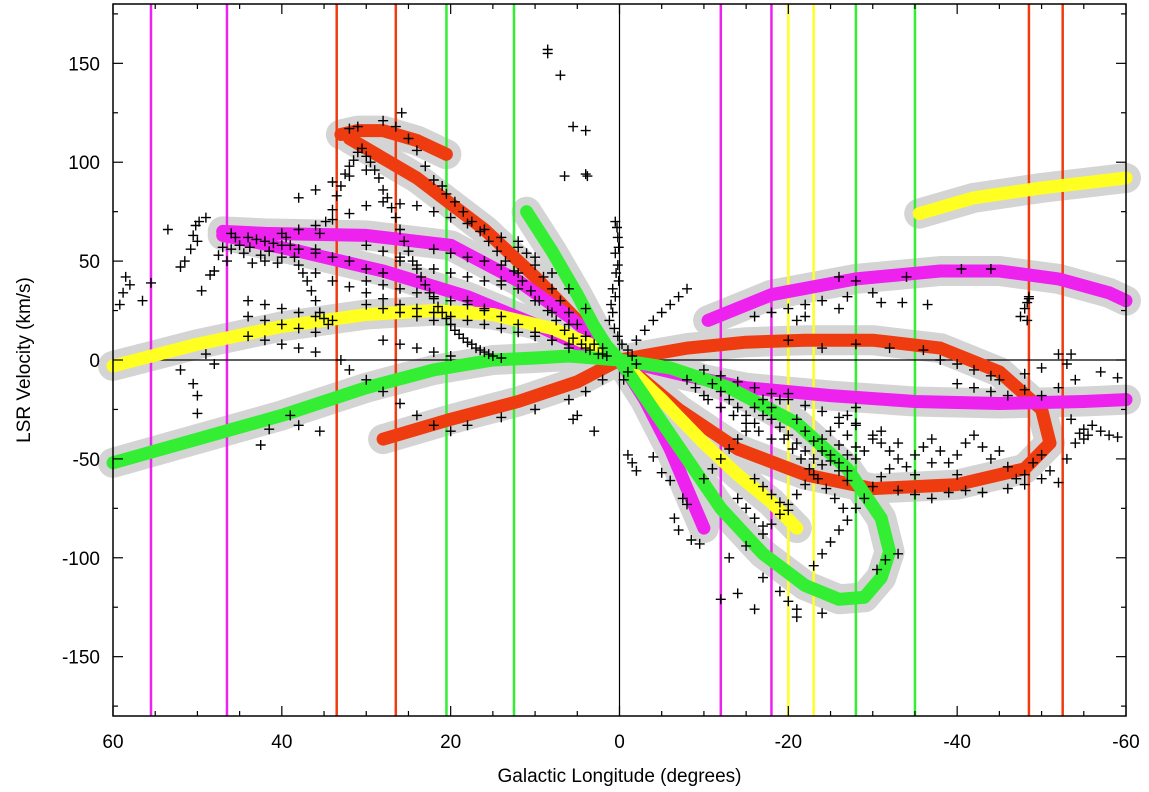 The height and width of the screenshot is (792, 1149). What do you see at coordinates (89, 262) in the screenshot?
I see `y-tick-label-5: 50` at bounding box center [89, 262].